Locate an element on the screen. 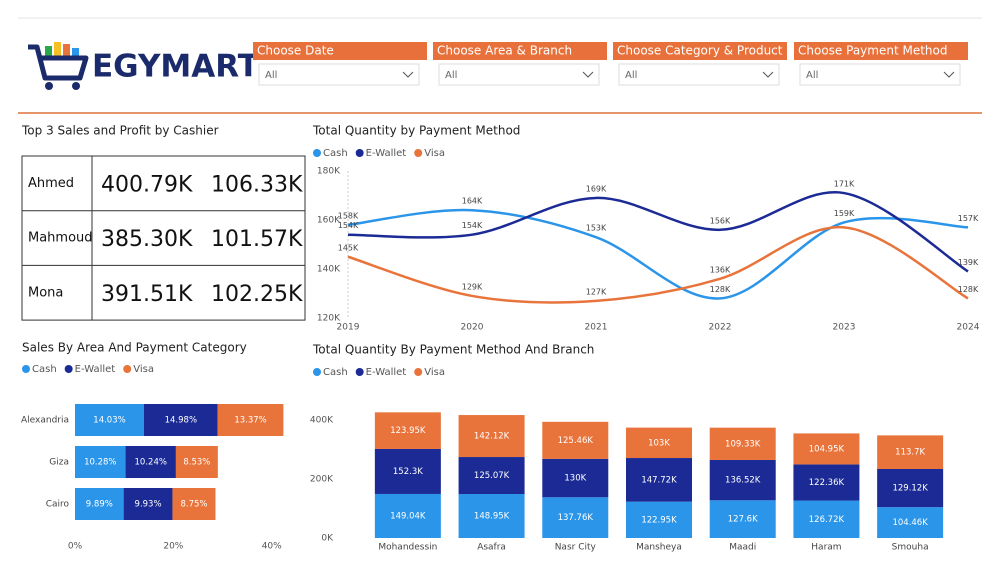  sales-value: 385.30K is located at coordinates (147, 239).